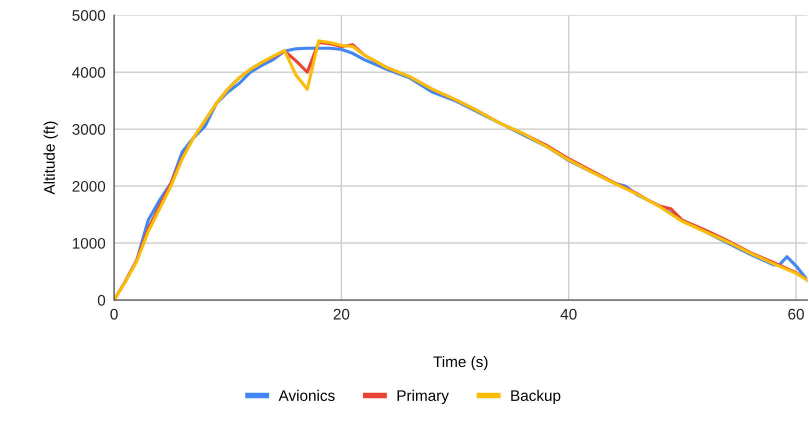 This screenshot has width=809, height=422. I want to click on legend-label: Backup, so click(535, 397).